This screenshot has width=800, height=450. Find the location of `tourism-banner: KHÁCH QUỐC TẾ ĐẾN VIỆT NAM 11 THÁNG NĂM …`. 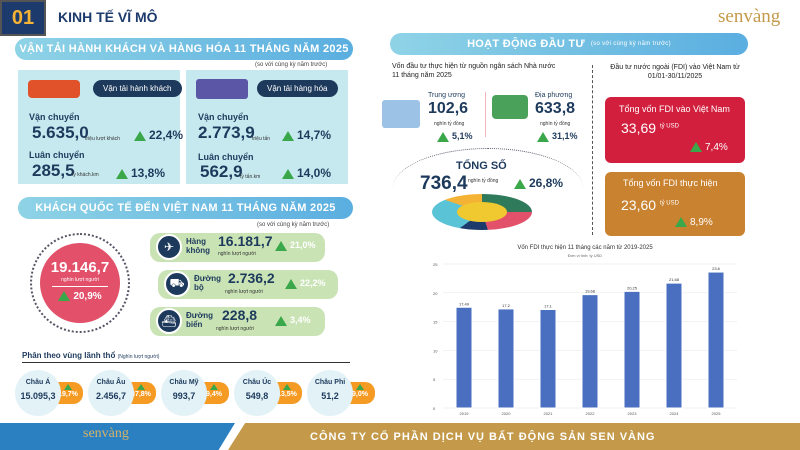

tourism-banner: KHÁCH QUỐC TẾ ĐẾN VIỆT NAM 11 THÁNG NĂM … is located at coordinates (185, 208).